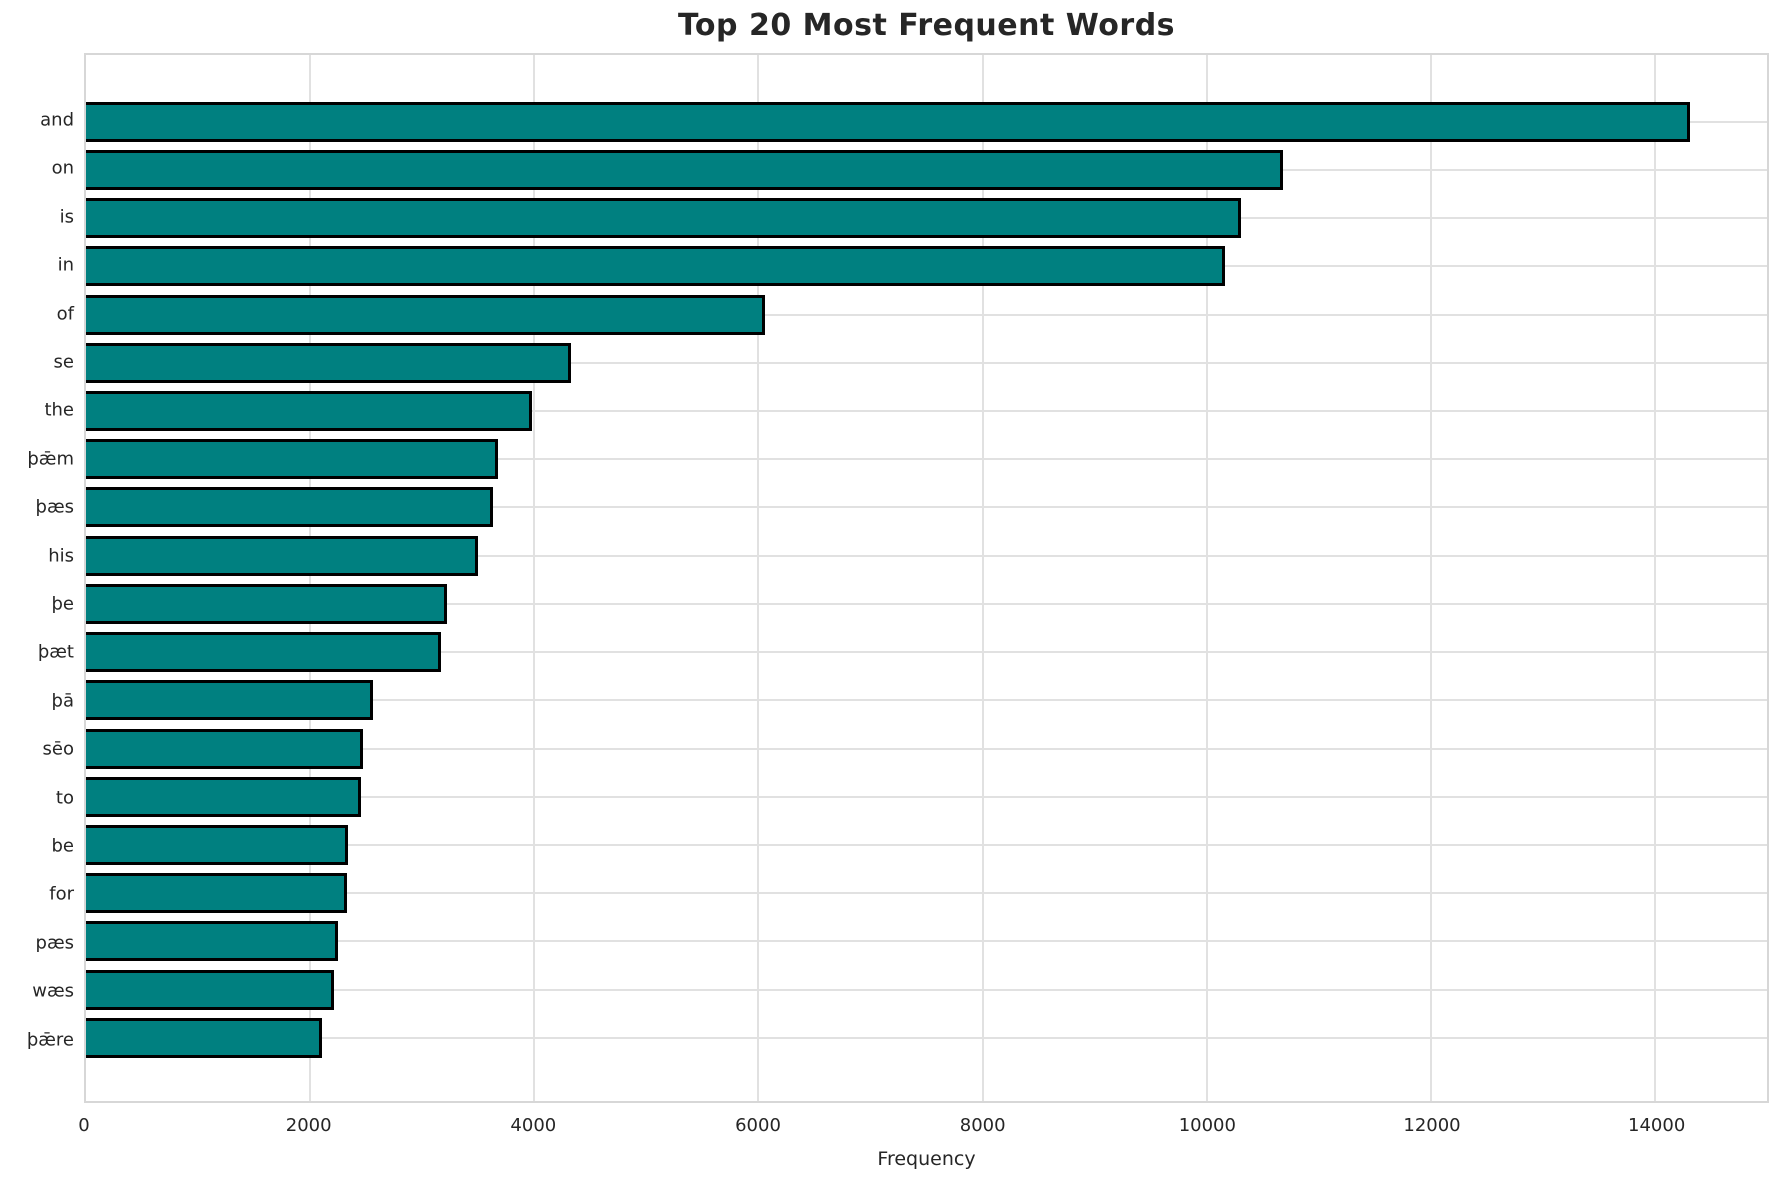  Describe the element at coordinates (62, 168) in the screenshot. I see `y-tick-label: on` at that location.